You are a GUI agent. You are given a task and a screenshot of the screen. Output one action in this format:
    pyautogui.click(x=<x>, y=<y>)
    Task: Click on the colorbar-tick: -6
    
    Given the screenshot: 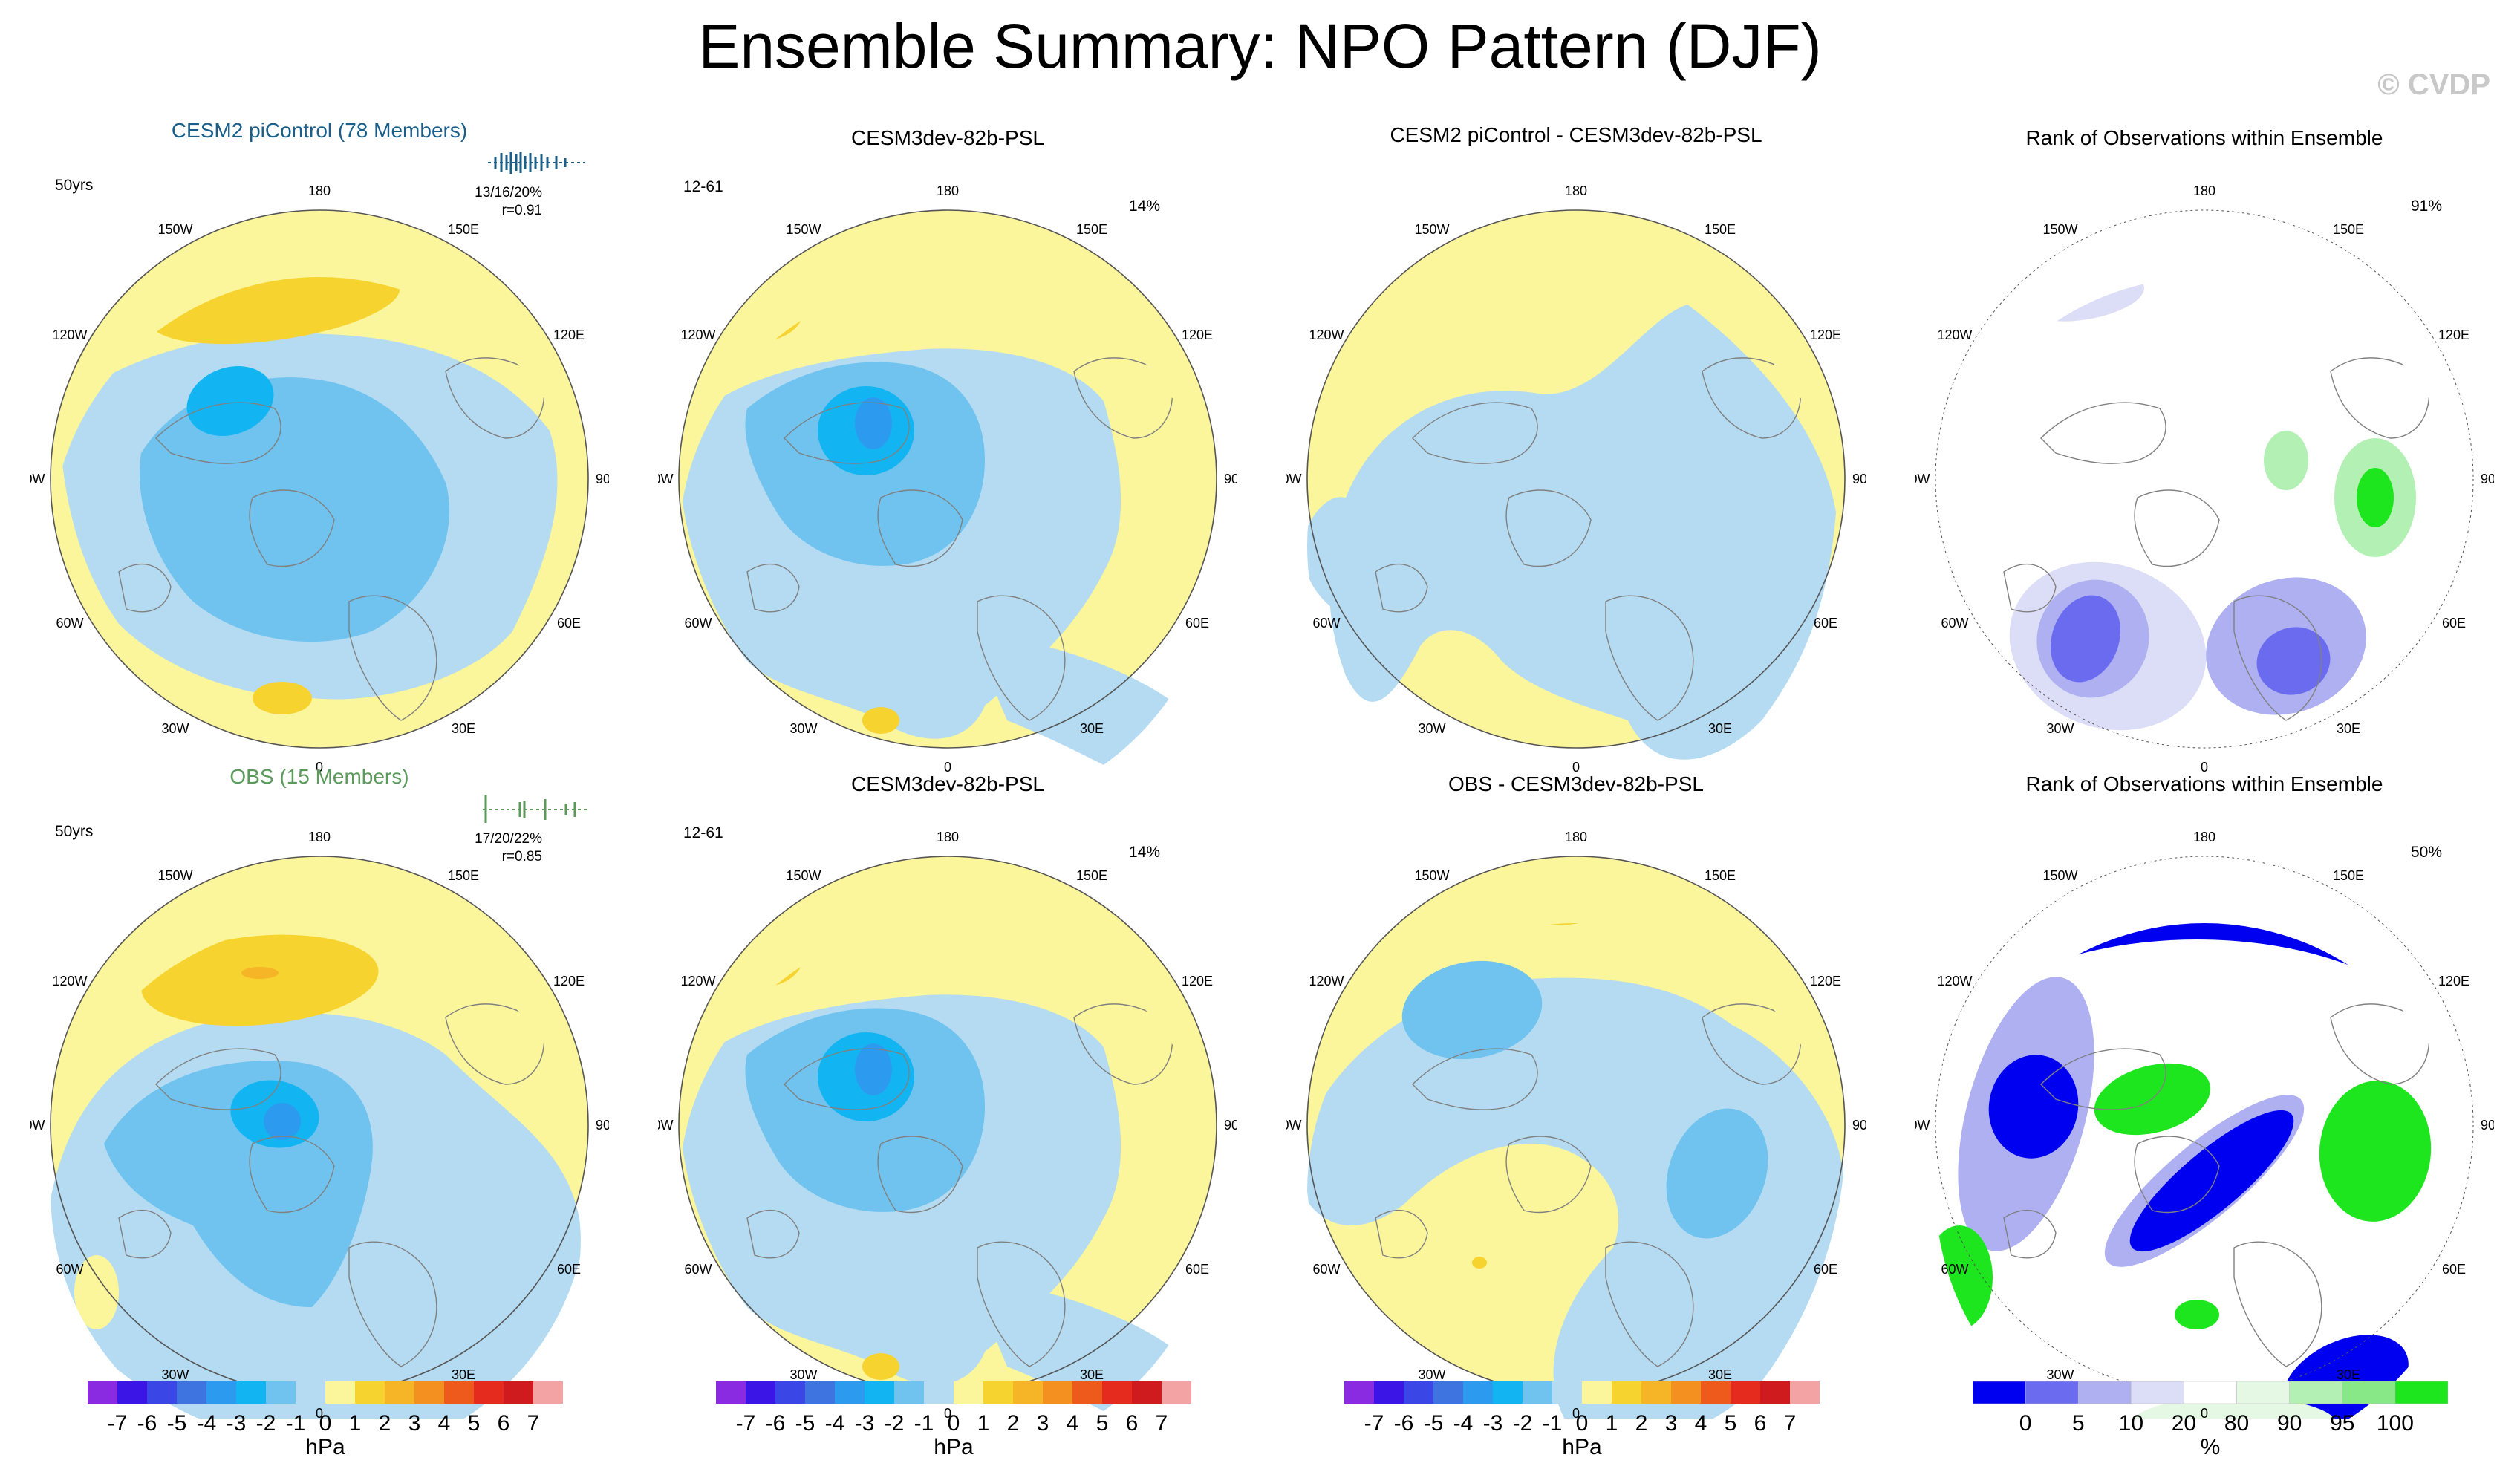 What is the action you would take?
    pyautogui.click(x=775, y=1423)
    